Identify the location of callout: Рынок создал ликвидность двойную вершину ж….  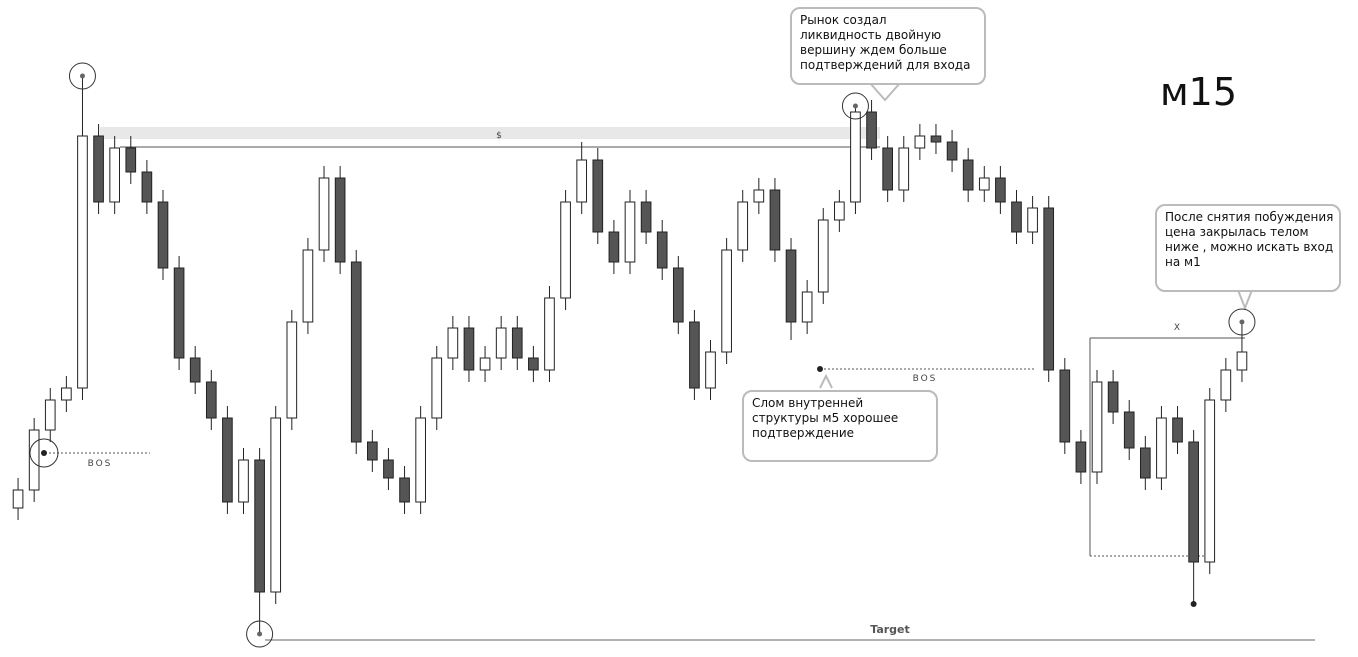
(888, 46).